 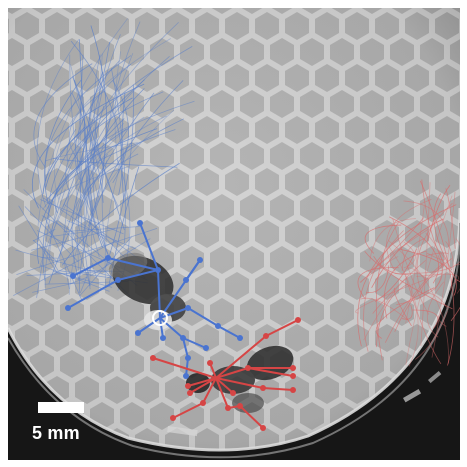 What do you see at coordinates (160, 318) in the screenshot?
I see `hub-marker` at bounding box center [160, 318].